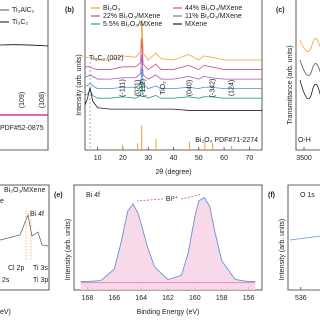 The height and width of the screenshot is (320, 320). I want to click on annotation: Ti₃C₂ (002), so click(106, 58).